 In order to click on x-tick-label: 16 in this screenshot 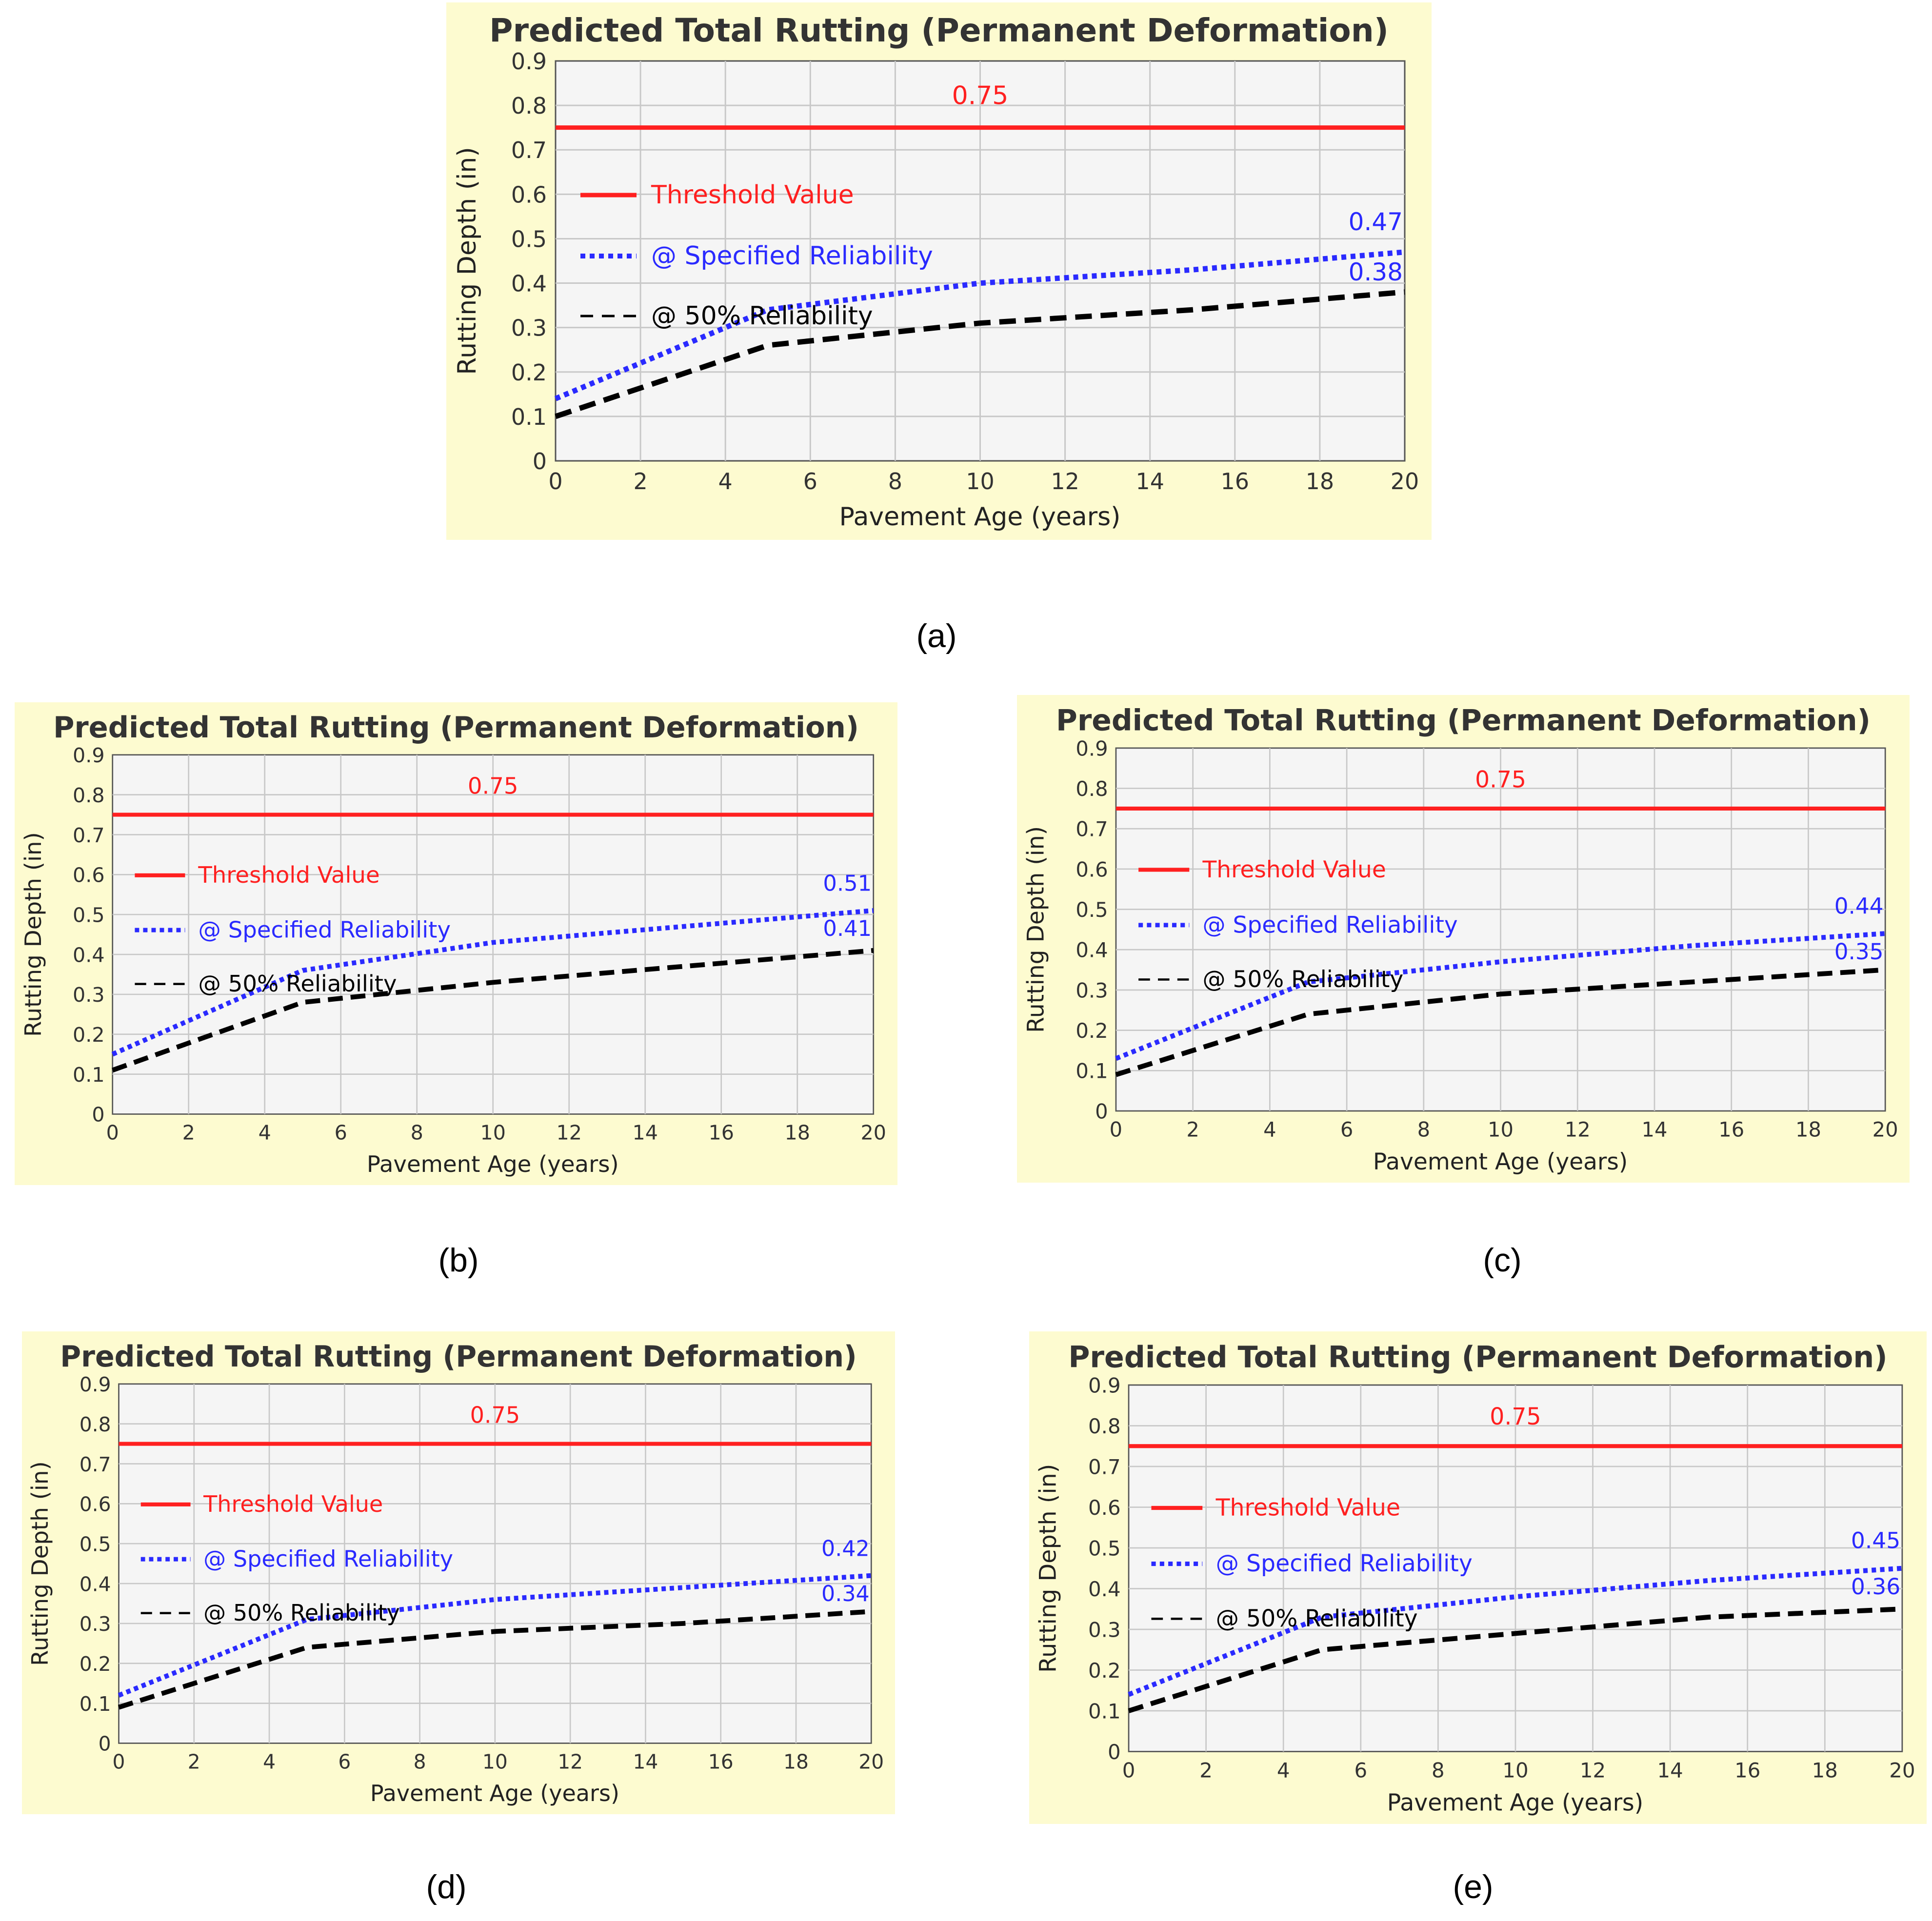, I will do `click(721, 1133)`.